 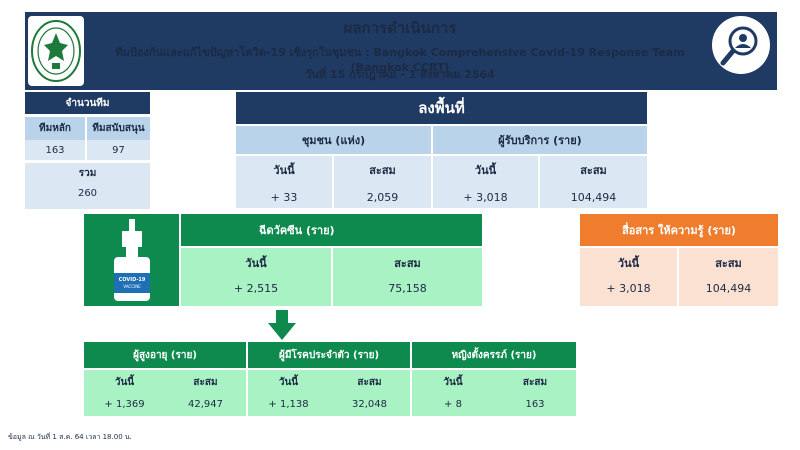 I want to click on person-search-icon, so click(x=741, y=45).